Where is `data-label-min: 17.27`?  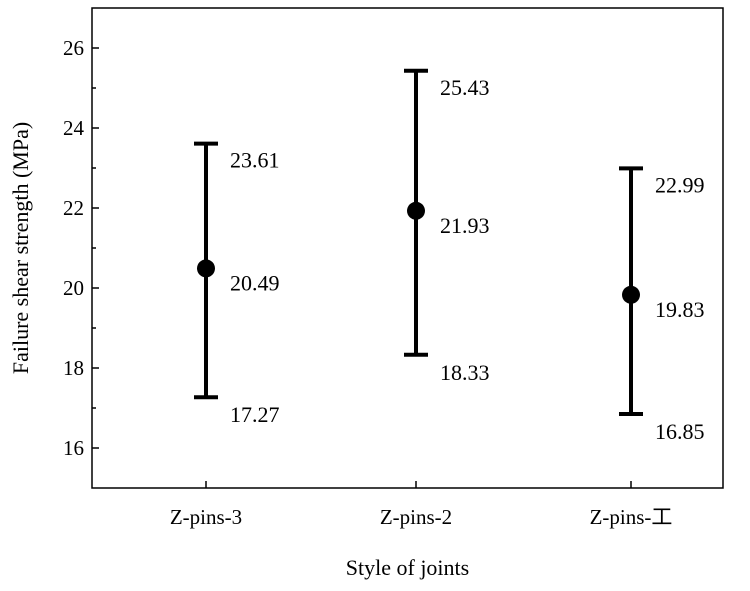 data-label-min: 17.27 is located at coordinates (255, 414).